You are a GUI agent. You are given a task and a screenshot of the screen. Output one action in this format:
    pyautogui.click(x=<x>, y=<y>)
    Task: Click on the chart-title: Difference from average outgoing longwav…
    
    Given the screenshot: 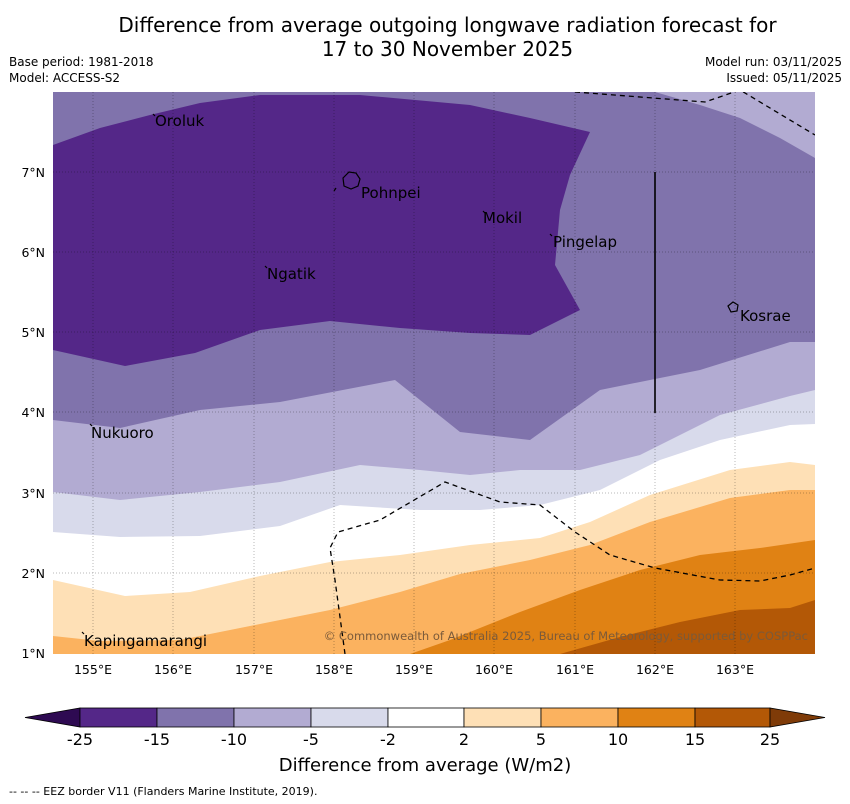 What is the action you would take?
    pyautogui.click(x=425, y=37)
    